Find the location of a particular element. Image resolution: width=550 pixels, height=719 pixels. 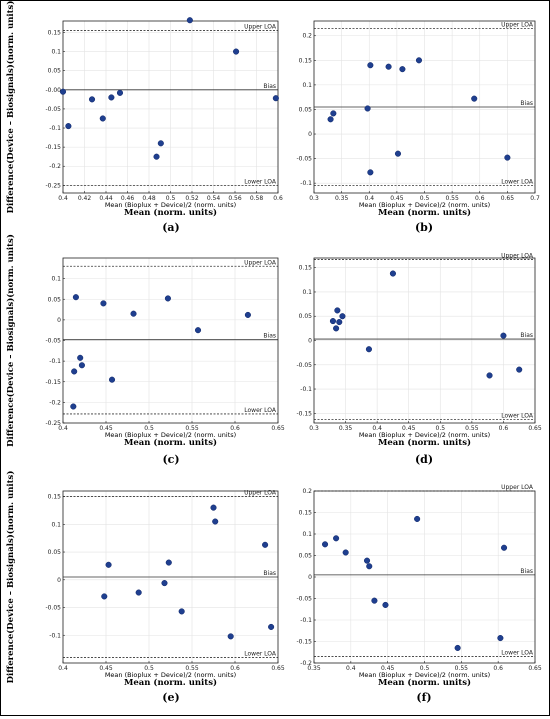

x-tick-label: 0.35 is located at coordinates (342, 198).